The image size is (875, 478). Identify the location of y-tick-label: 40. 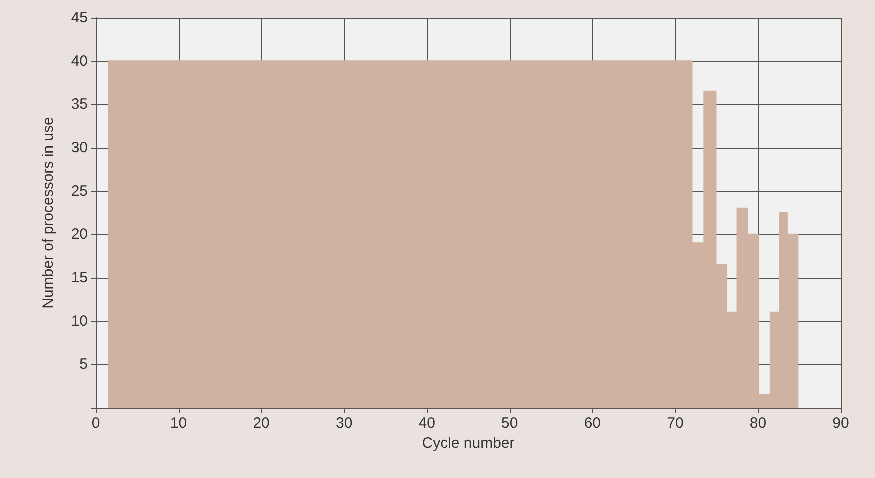
(79, 61).